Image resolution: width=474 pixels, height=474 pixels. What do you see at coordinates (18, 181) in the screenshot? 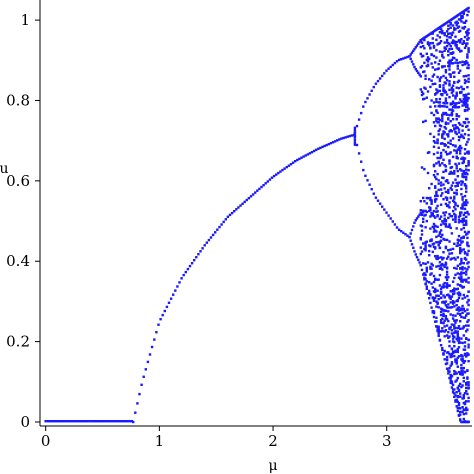
I see `y-tick-label: 0.6` at bounding box center [18, 181].